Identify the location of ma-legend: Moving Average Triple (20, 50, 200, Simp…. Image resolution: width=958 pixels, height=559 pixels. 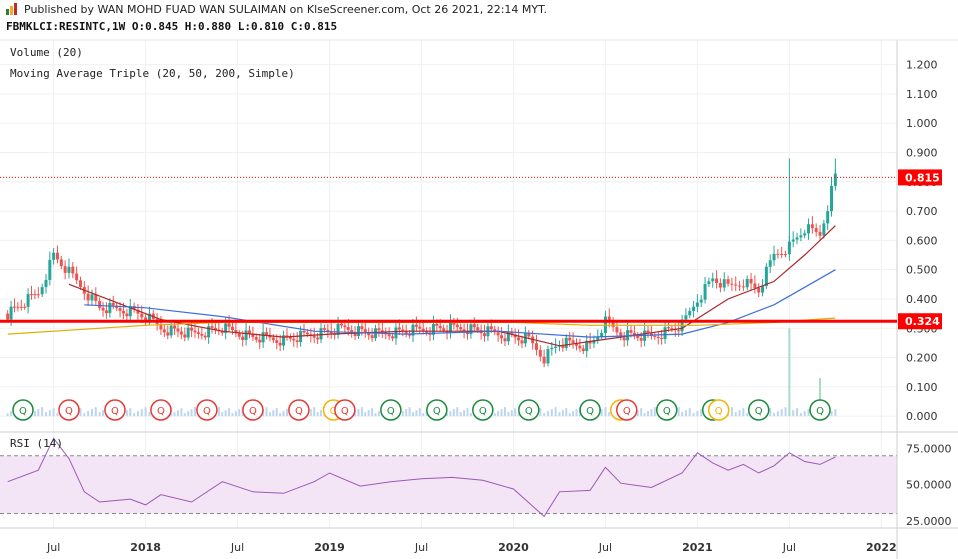
(152, 73).